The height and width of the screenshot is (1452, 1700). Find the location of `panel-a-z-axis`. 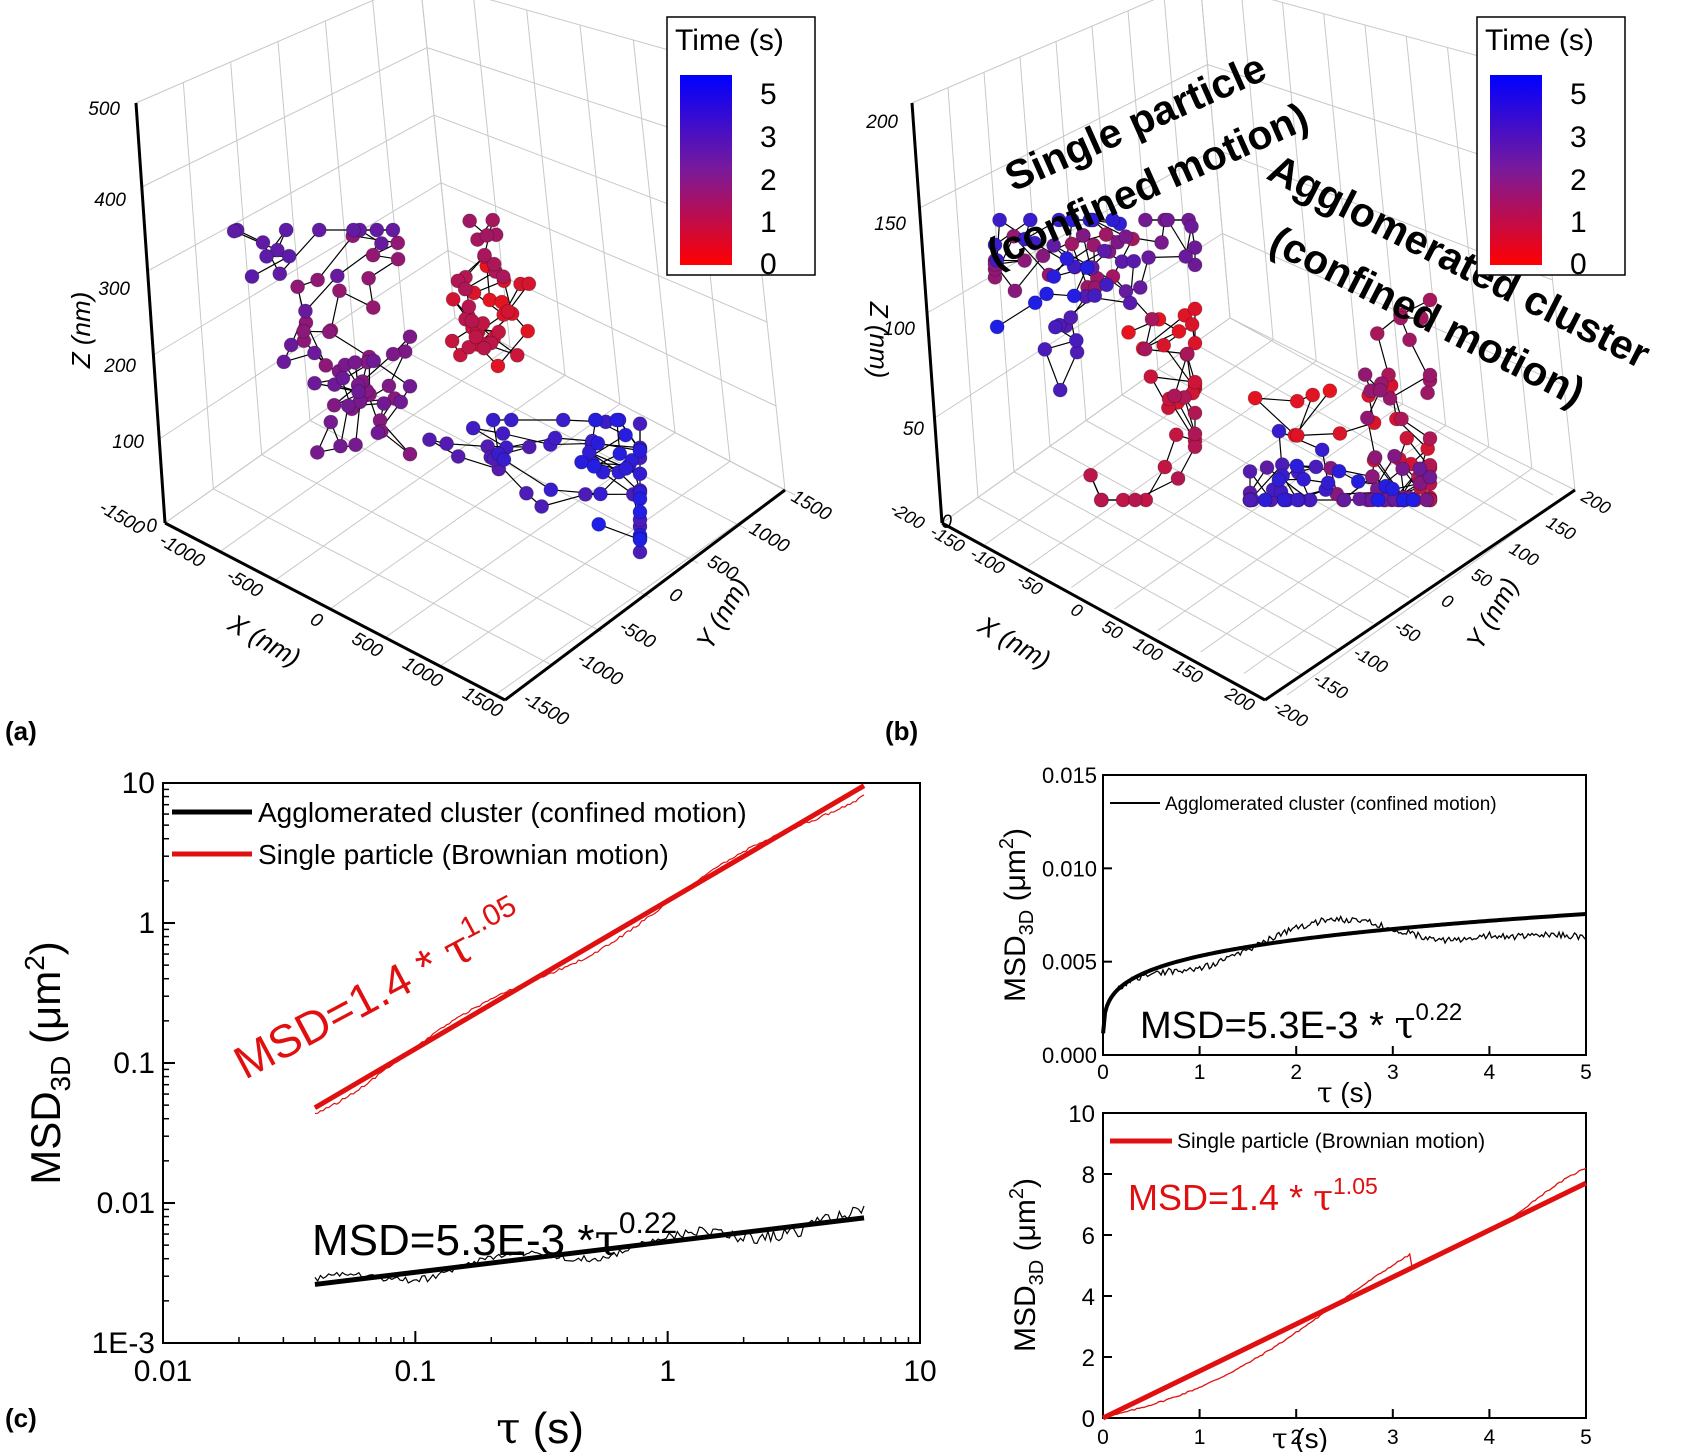

panel-a-z-axis is located at coordinates (150, 313).